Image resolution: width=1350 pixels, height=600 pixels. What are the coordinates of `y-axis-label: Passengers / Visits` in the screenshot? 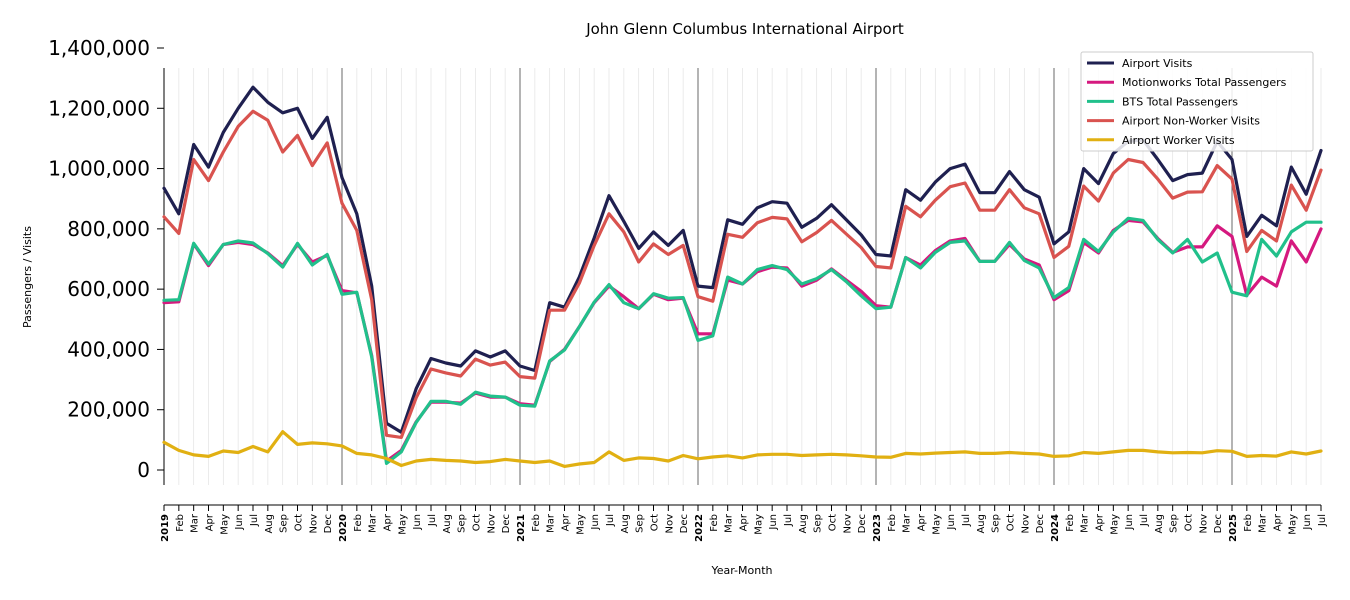 It's located at (27, 277).